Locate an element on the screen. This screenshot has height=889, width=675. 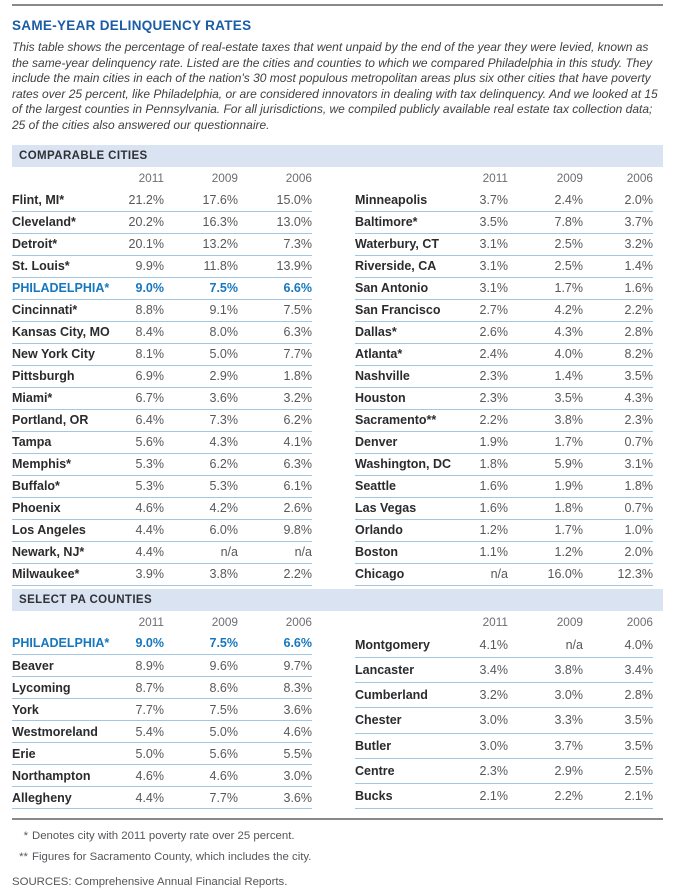
table-row: Boston 1.1% 1.2% 2.0% is located at coordinates (504, 552).